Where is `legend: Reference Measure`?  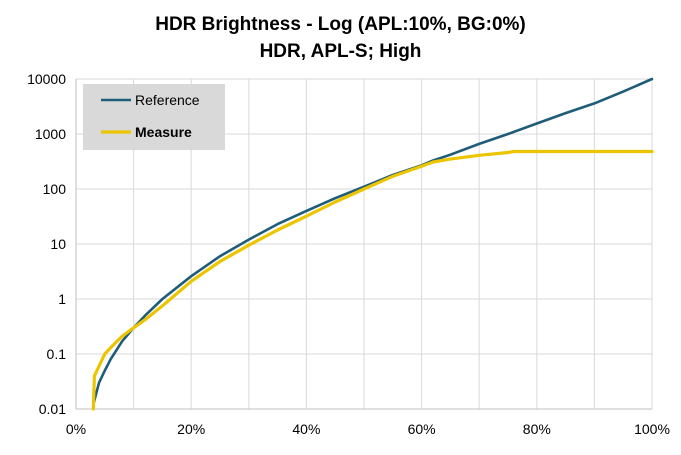 legend: Reference Measure is located at coordinates (154, 117).